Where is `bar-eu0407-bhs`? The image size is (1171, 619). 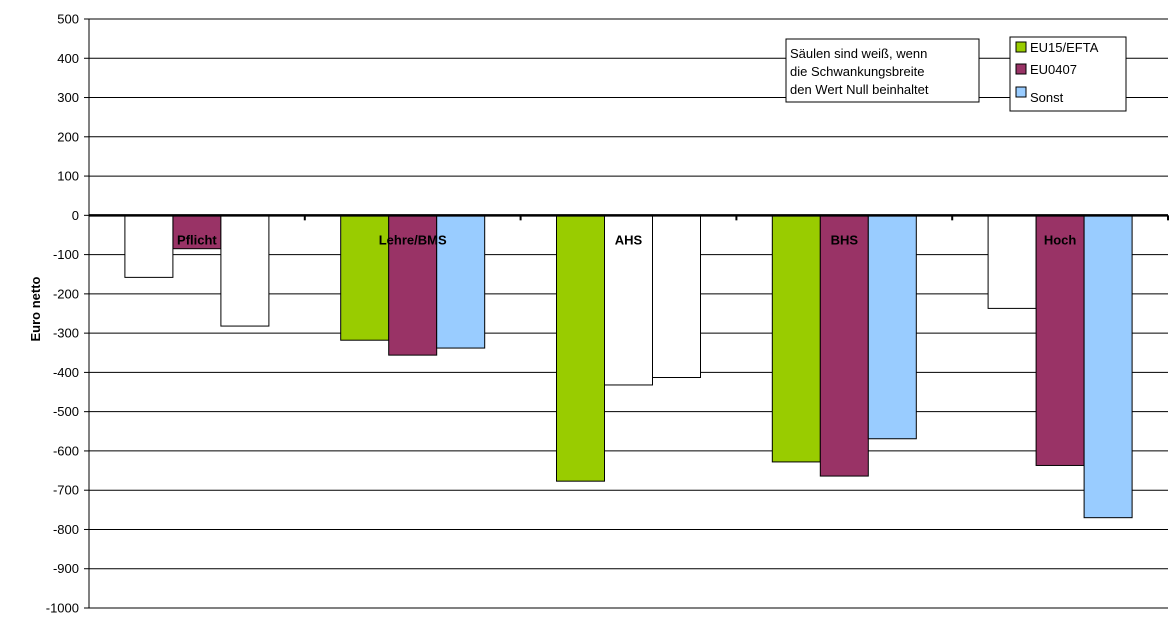
bar-eu0407-bhs is located at coordinates (844, 345).